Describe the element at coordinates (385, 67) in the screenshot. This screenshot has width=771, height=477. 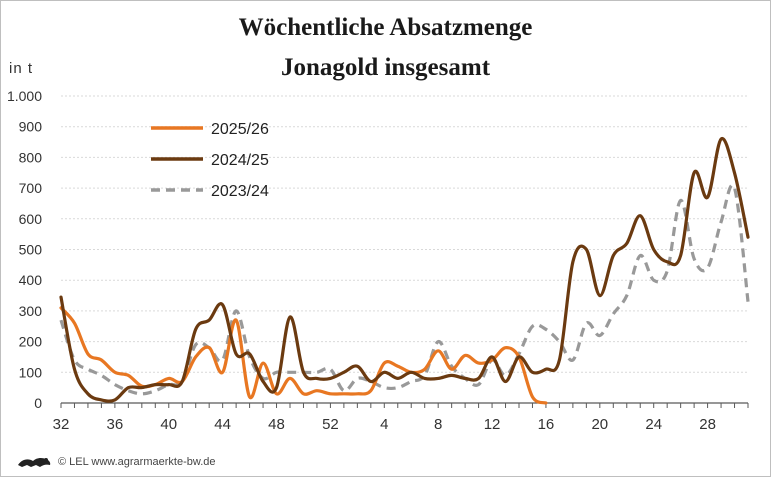
I see `chart-subtitle: Jonagold insgesamt` at that location.